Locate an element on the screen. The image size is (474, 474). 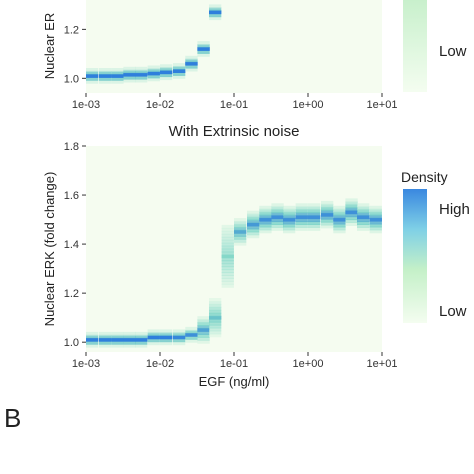
top-legend-colorbar is located at coordinates (415, 46).